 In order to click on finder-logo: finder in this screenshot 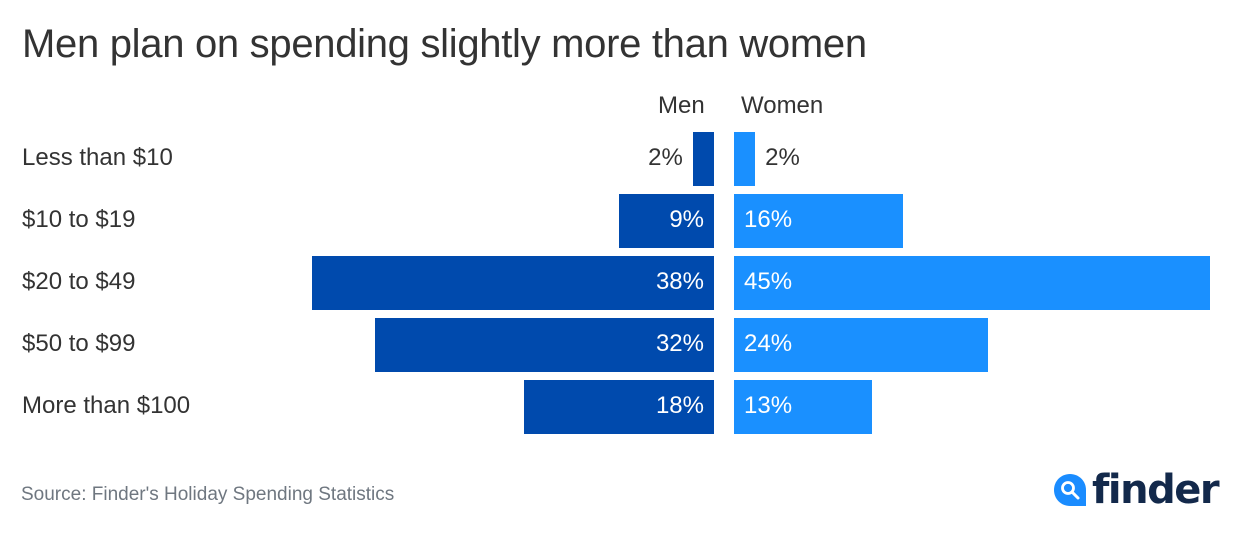, I will do `click(1136, 490)`.